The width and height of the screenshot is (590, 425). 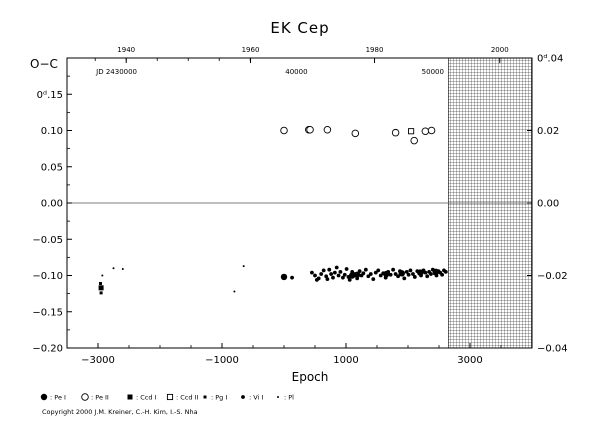 What do you see at coordinates (47, 240) in the screenshot?
I see `y-tick-label: −0.05` at bounding box center [47, 240].